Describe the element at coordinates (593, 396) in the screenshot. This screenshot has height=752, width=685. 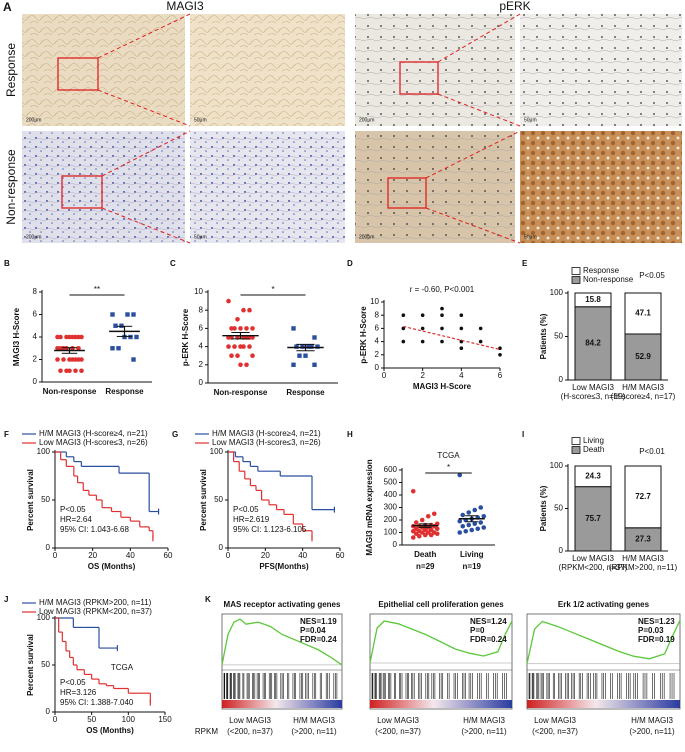
I see `x-tick-label: (H-score≤3, n=19)` at that location.